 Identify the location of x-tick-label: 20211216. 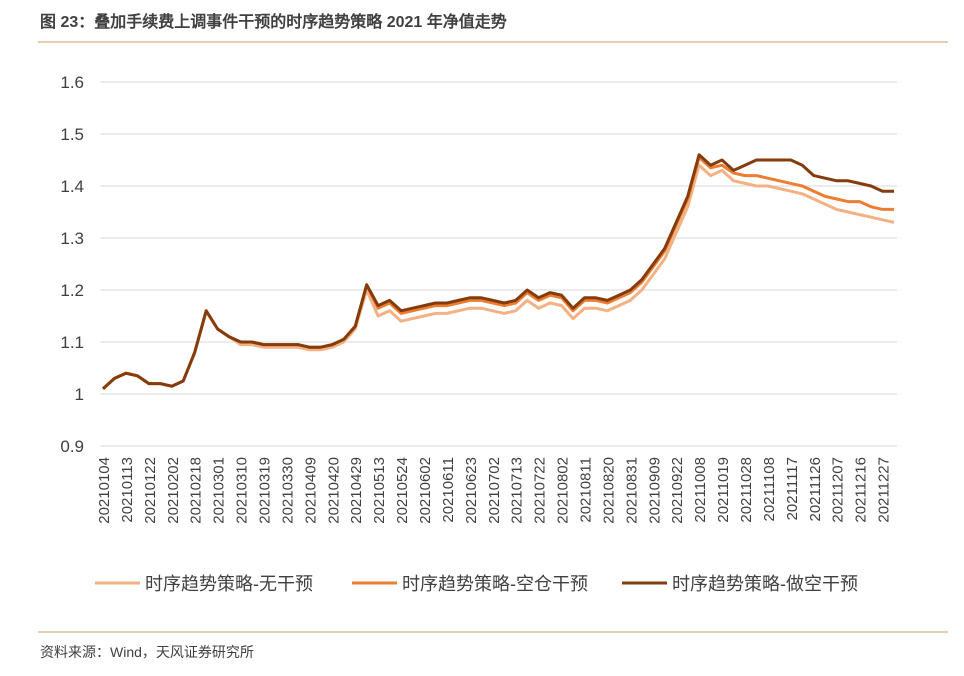
(861, 490).